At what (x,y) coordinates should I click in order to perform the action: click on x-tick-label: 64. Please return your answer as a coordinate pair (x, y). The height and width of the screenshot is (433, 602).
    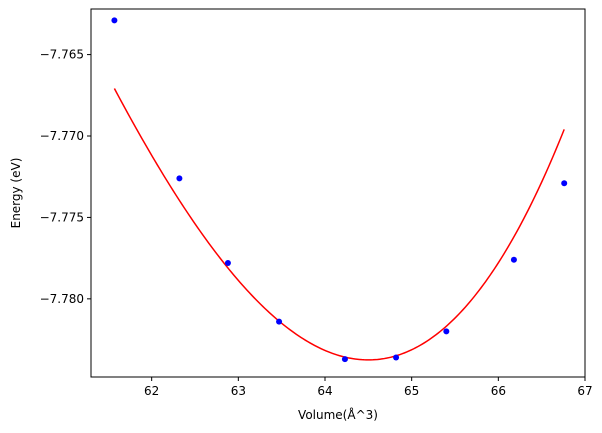
    Looking at the image, I should click on (324, 391).